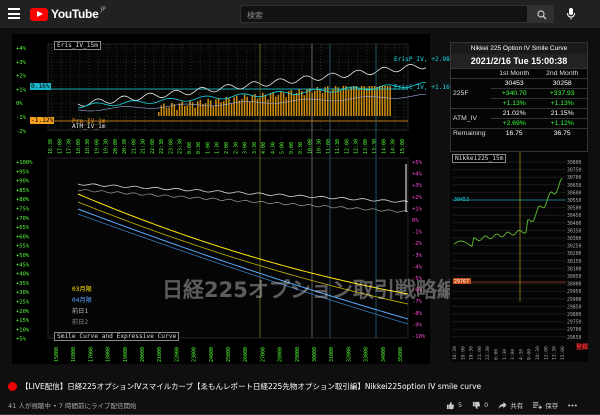 This screenshot has height=415, width=600. What do you see at coordinates (366, 146) in the screenshot?
I see `eris-x-tick: 13:00` at bounding box center [366, 146].